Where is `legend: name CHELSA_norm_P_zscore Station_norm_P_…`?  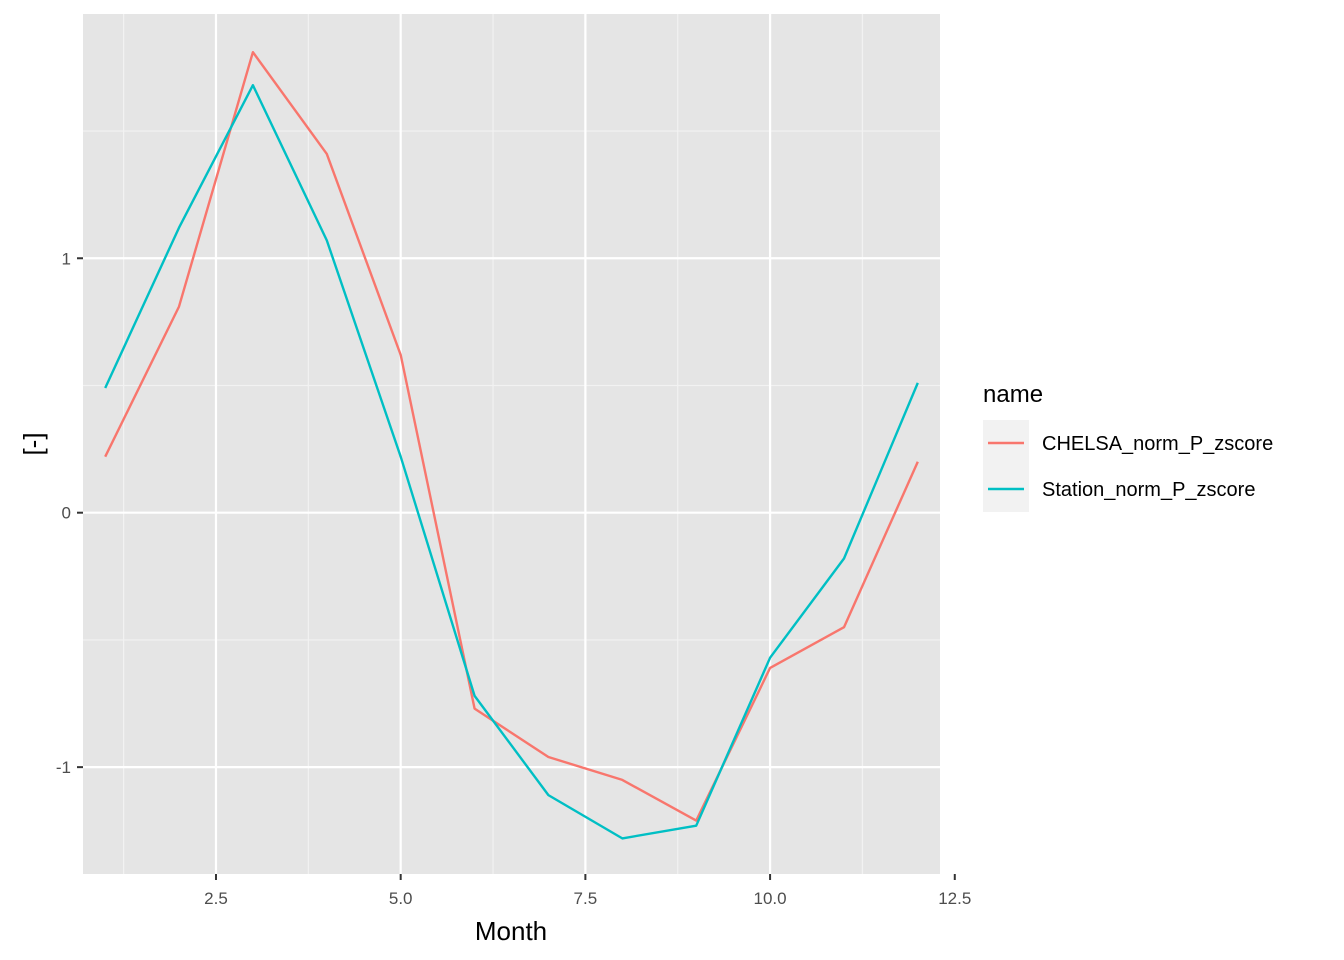
legend: name CHELSA_norm_P_zscore Station_norm_P_… is located at coordinates (1128, 446).